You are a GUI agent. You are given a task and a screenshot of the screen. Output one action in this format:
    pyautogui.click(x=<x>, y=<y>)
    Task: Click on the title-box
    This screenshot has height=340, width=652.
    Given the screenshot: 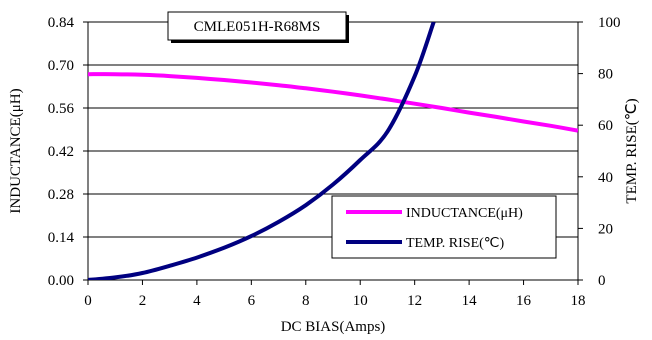 What is the action you would take?
    pyautogui.click(x=257, y=26)
    